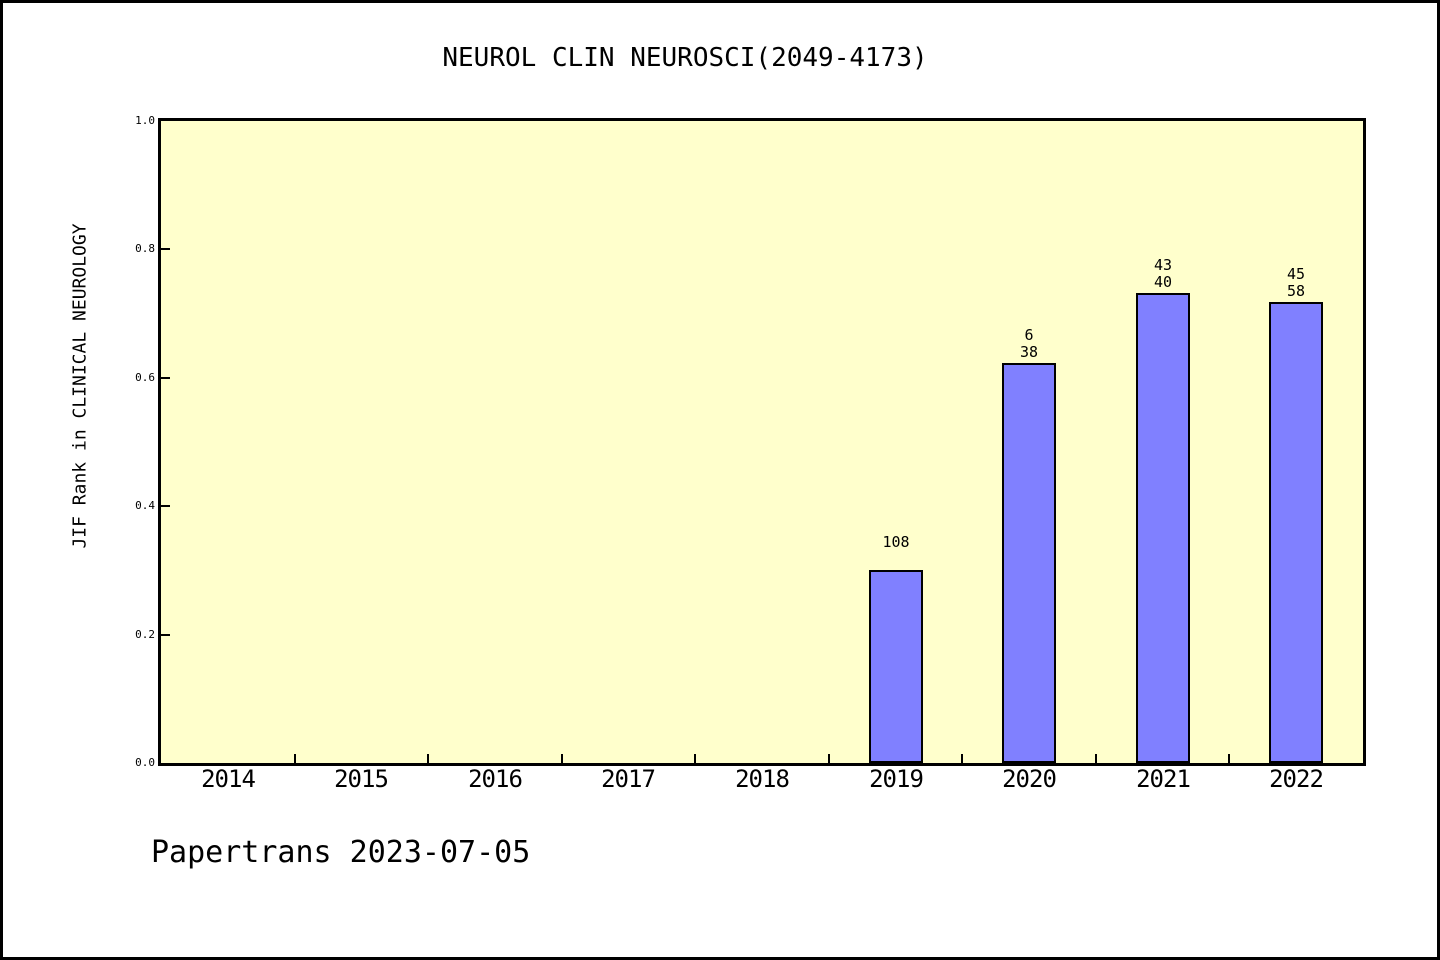 The width and height of the screenshot is (1440, 960). Describe the element at coordinates (341, 852) in the screenshot. I see `footer-source-note: Papertrans 2023-07-05` at that location.